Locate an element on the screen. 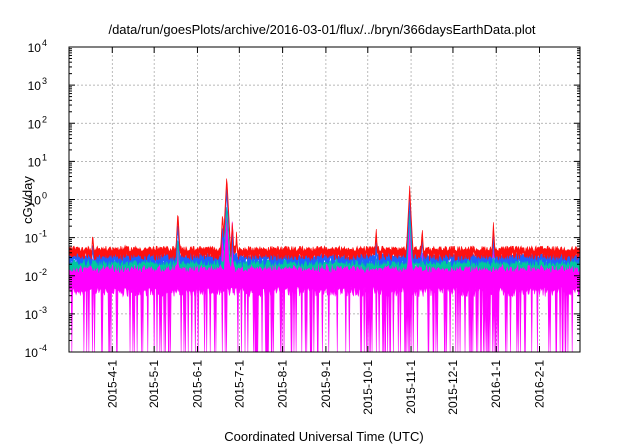  x-tick-label: 2016-2-1 is located at coordinates (540, 384).